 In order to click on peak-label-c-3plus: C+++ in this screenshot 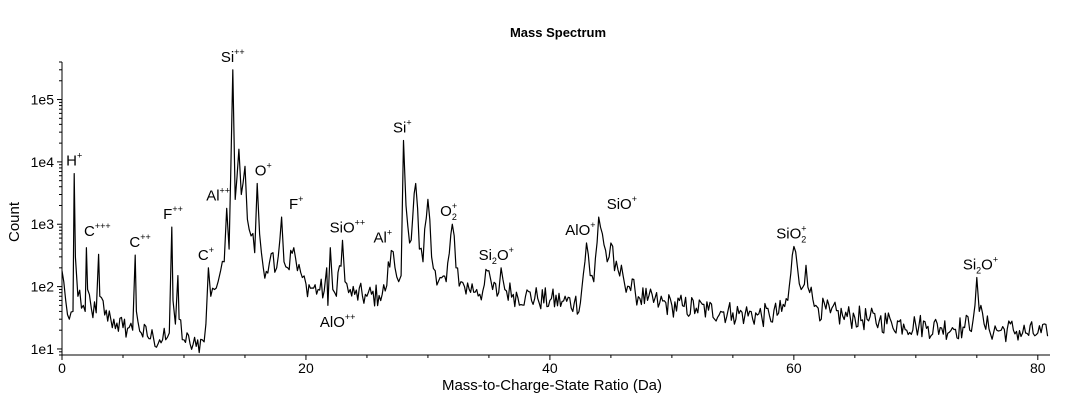, I will do `click(97, 230)`.